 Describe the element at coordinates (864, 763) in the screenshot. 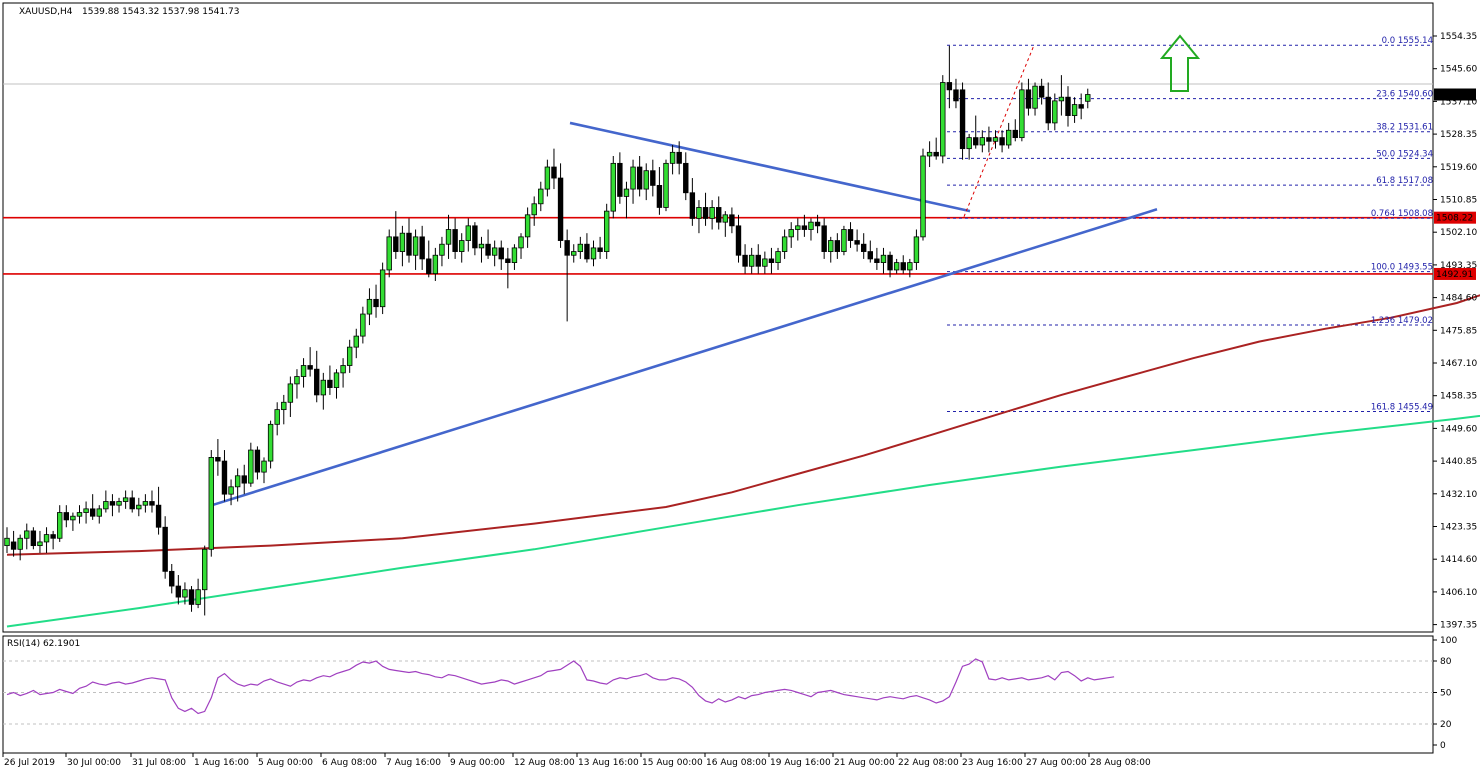

I see `time-tick-label: 21 Aug 00:00` at that location.